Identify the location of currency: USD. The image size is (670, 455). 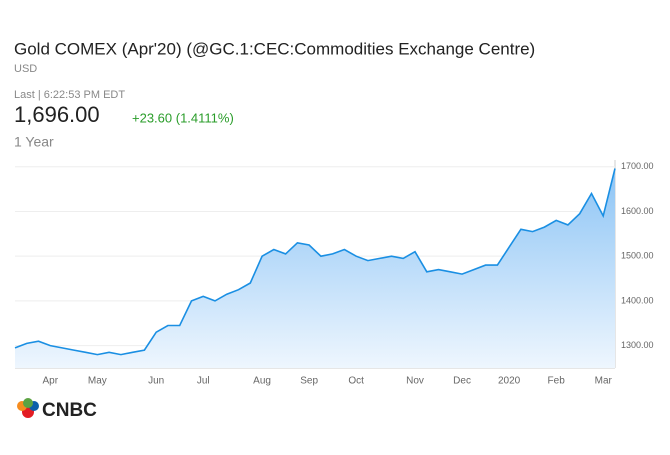
(25, 69).